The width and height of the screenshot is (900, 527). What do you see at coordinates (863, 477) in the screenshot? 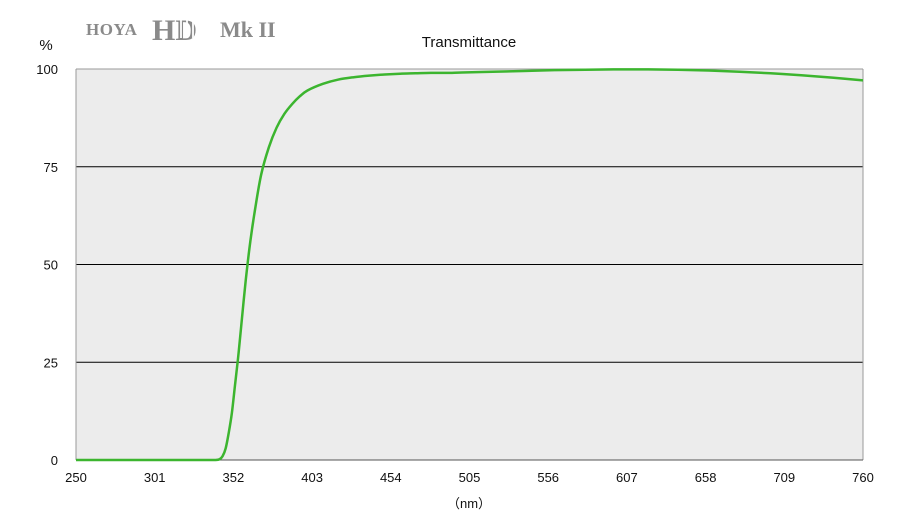
I see `x-tick-label: 760` at bounding box center [863, 477].